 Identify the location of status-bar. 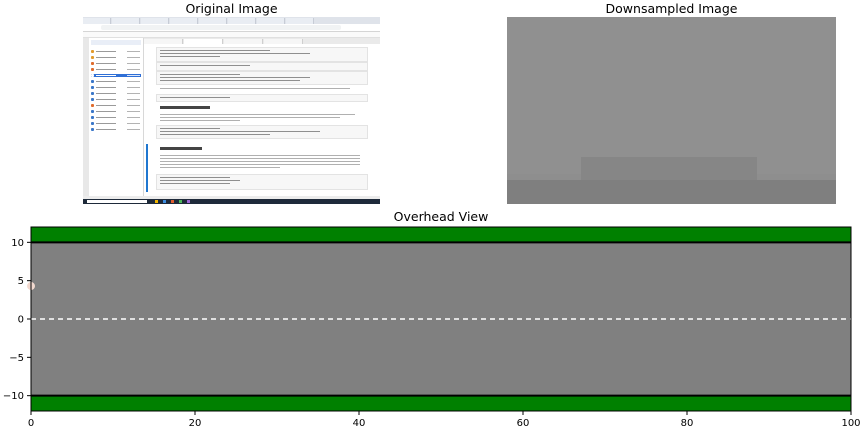
(231, 197).